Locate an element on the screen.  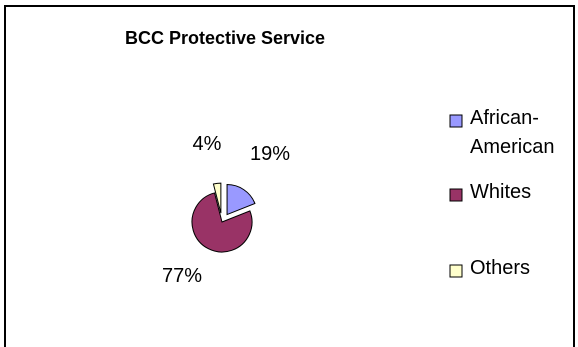
pie-slice-whites is located at coordinates (222, 222).